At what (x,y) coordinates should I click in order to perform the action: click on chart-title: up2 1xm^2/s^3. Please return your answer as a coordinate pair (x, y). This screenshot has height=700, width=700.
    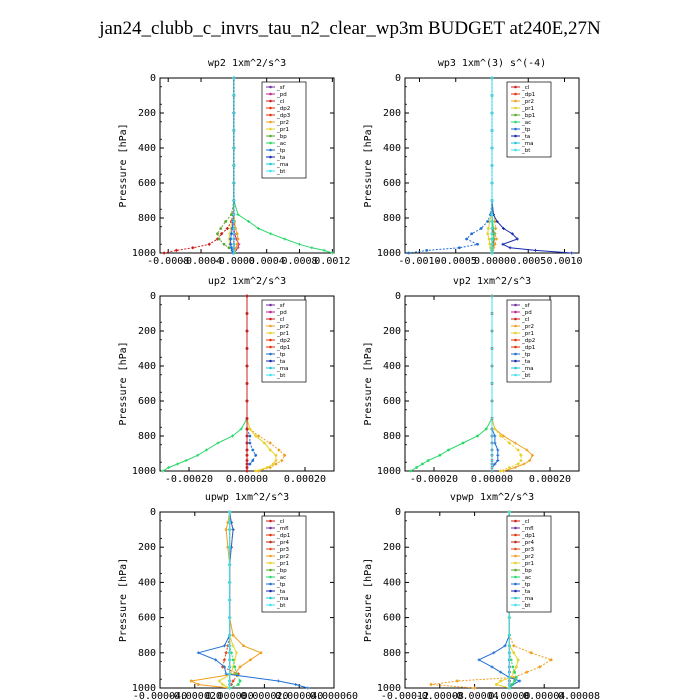
    Looking at the image, I should click on (247, 281).